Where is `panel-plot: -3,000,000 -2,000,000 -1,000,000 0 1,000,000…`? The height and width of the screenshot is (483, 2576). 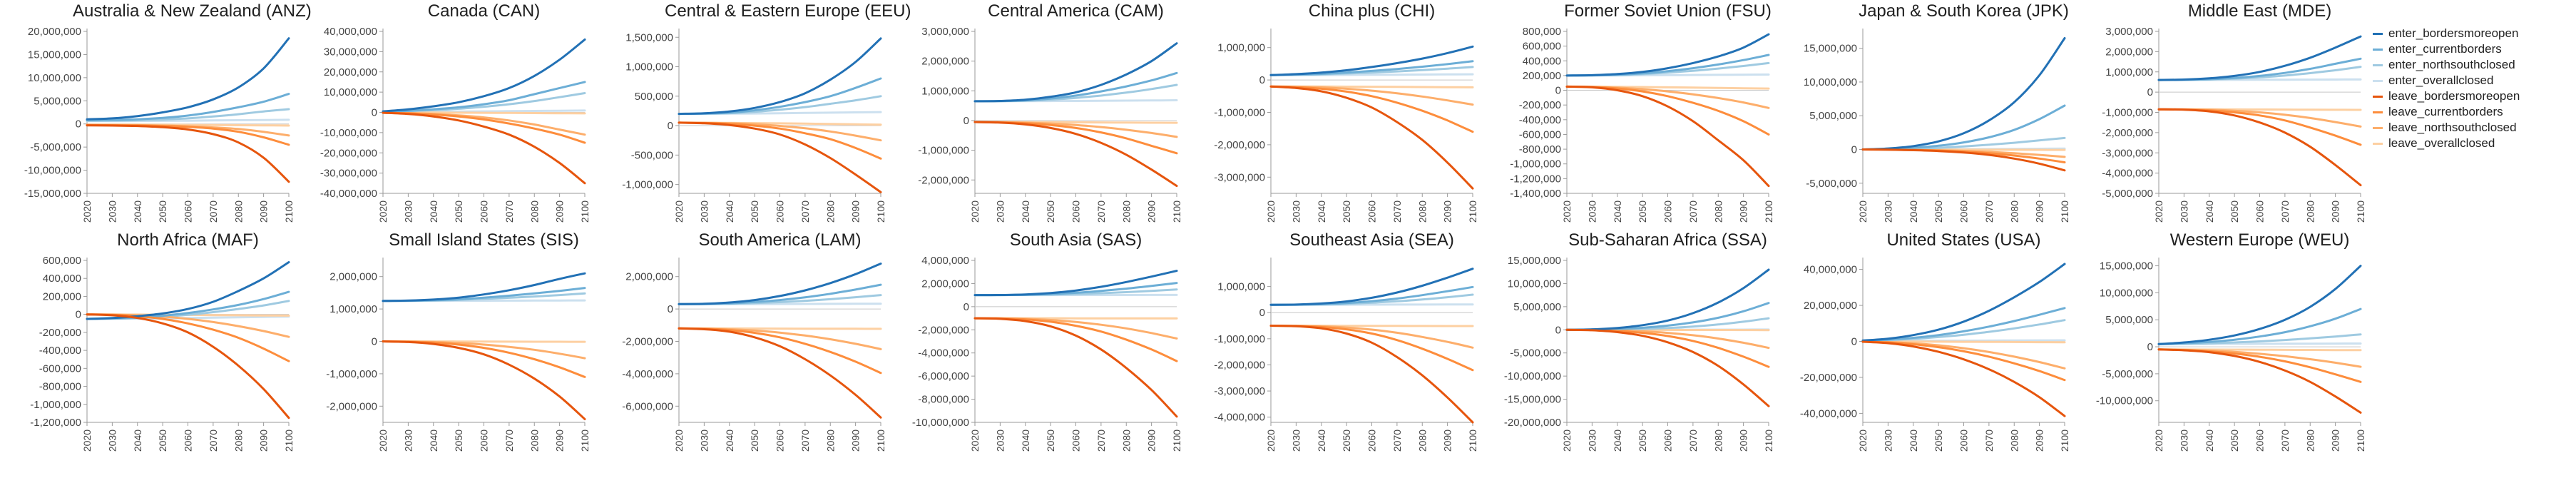 panel-plot: -3,000,000 -2,000,000 -1,000,000 0 1,000,000… is located at coordinates (1346, 126).